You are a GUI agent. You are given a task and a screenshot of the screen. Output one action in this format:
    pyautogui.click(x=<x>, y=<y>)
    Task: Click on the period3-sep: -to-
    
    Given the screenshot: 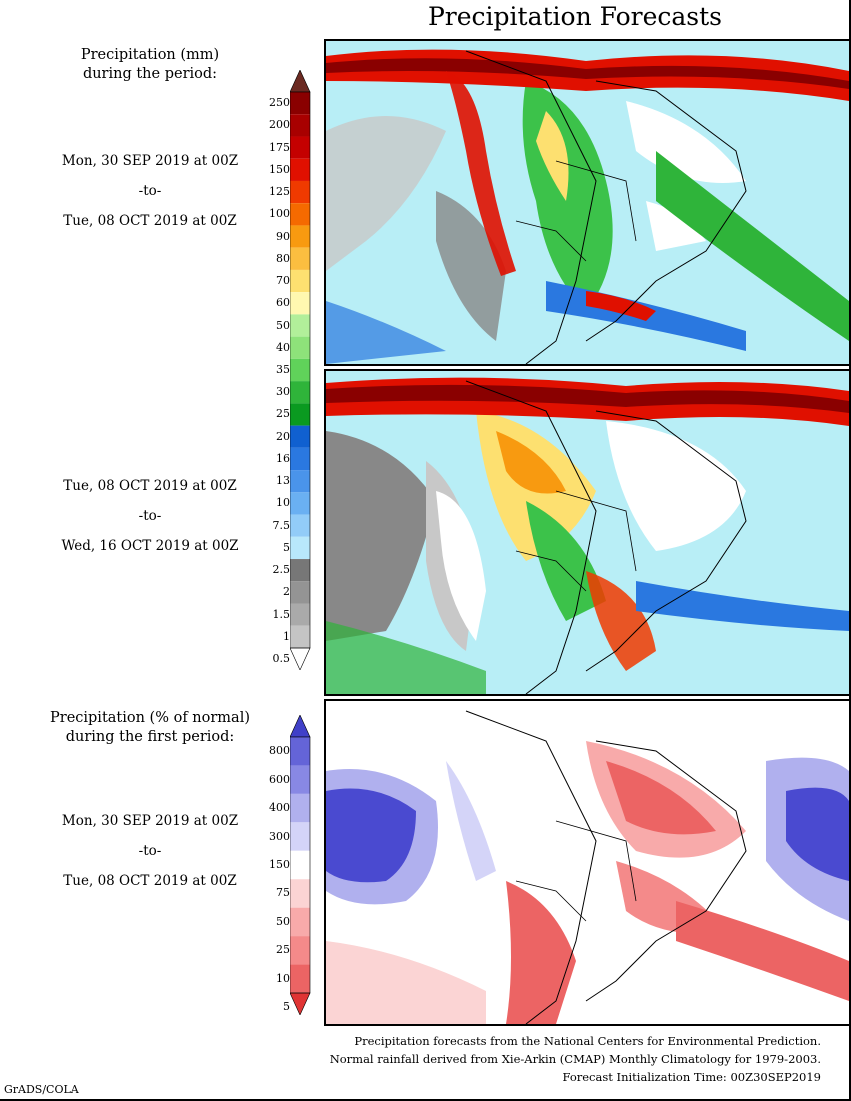 What is the action you would take?
    pyautogui.click(x=150, y=851)
    